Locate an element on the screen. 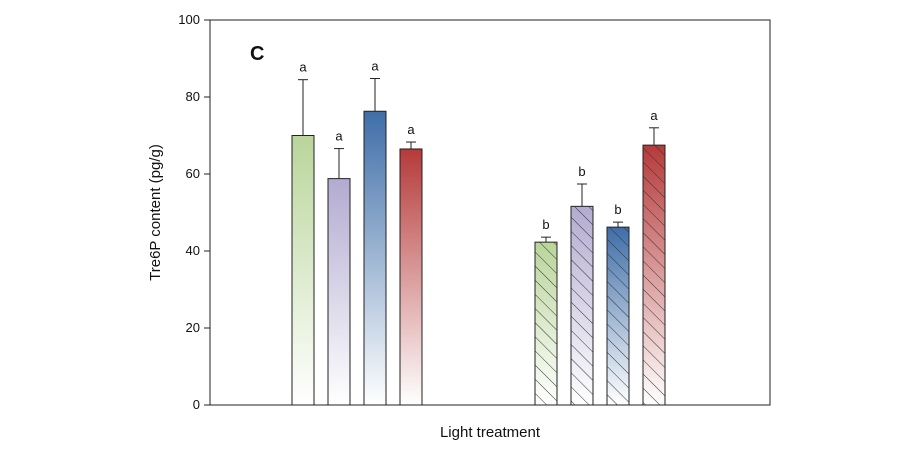 Image resolution: width=900 pixels, height=450 pixels. y-tick-label: 100 is located at coordinates (189, 19).